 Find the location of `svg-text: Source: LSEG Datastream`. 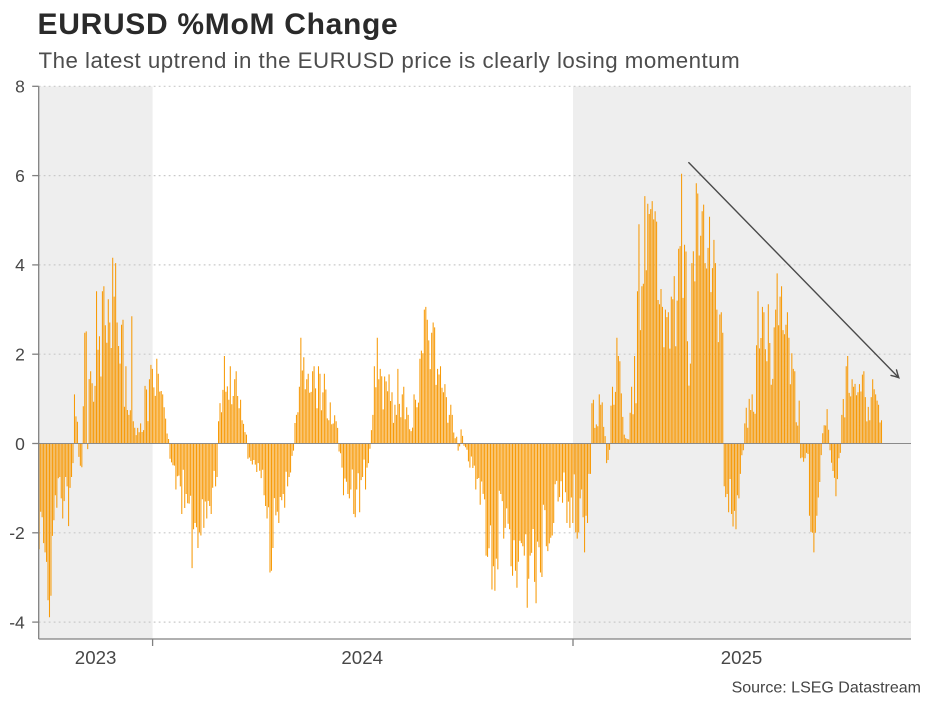

svg-text: Source: LSEG Datastream is located at coordinates (826, 688).